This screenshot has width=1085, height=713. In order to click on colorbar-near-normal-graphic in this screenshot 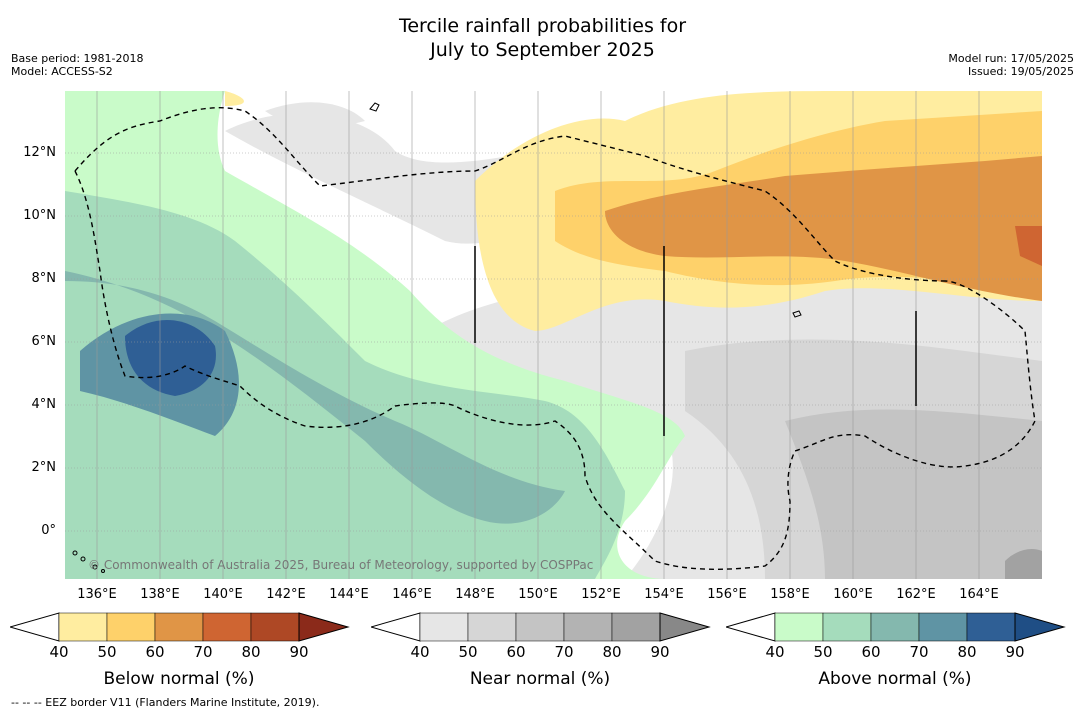, I will do `click(541, 627)`.